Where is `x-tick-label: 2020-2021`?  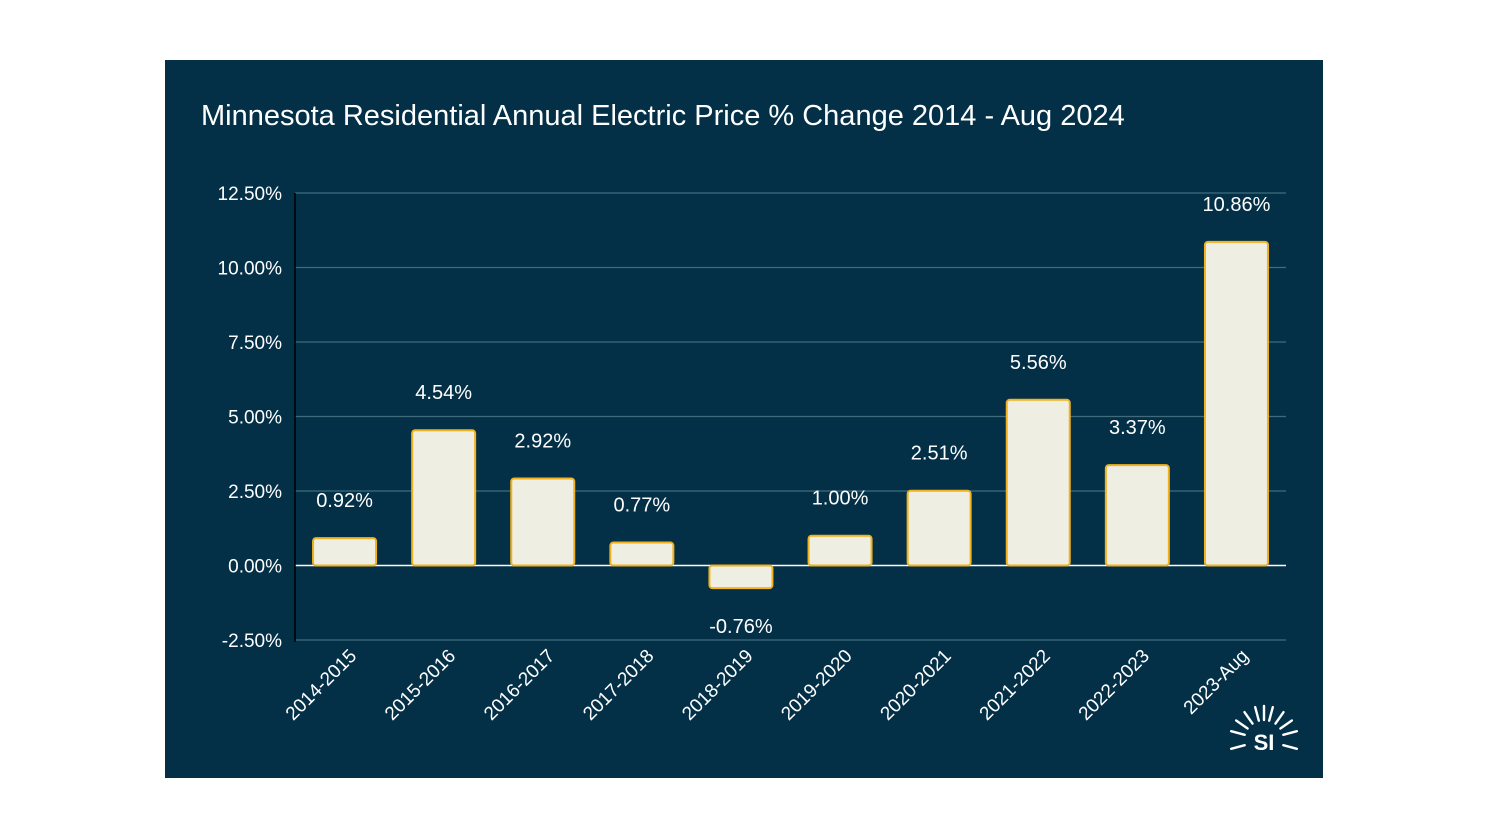
x-tick-label: 2020-2021 is located at coordinates (916, 685).